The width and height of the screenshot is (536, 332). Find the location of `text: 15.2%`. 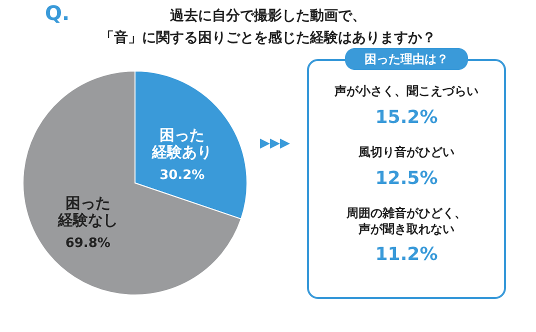

text: 15.2% is located at coordinates (406, 117).